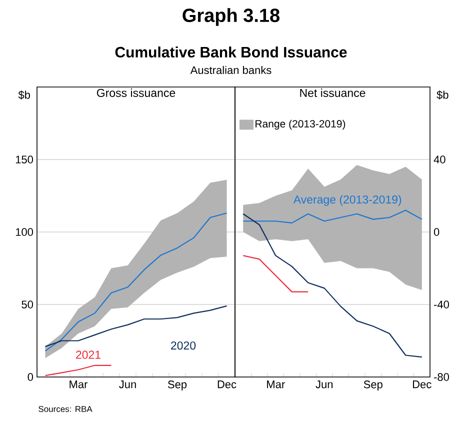 The image size is (462, 421). Describe the element at coordinates (301, 125) in the screenshot. I see `legend-label: Range (2013-2019)` at that location.